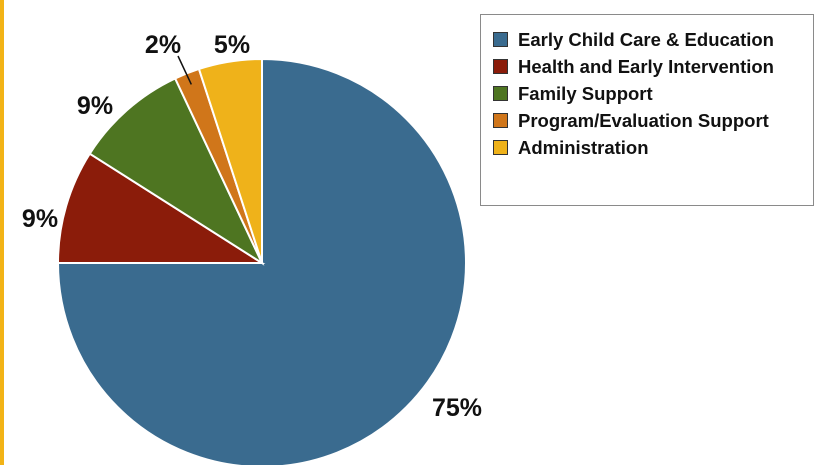 Image resolution: width=826 pixels, height=465 pixels. Describe the element at coordinates (646, 39) in the screenshot. I see `legend-label: Early Child Care & Education` at that location.